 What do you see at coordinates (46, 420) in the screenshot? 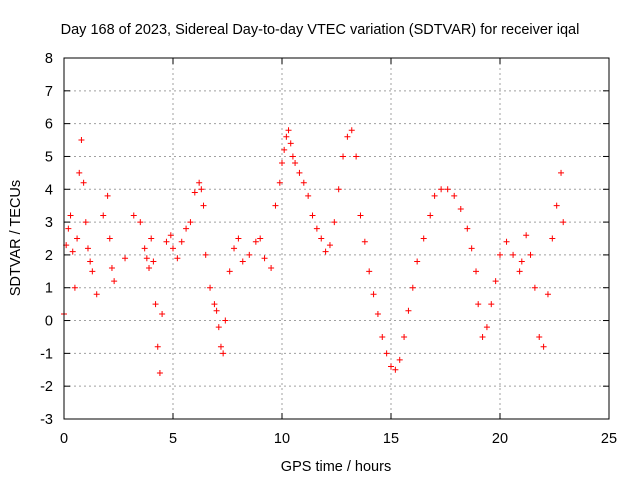
I see `y-tick-label: -3` at bounding box center [46, 420].